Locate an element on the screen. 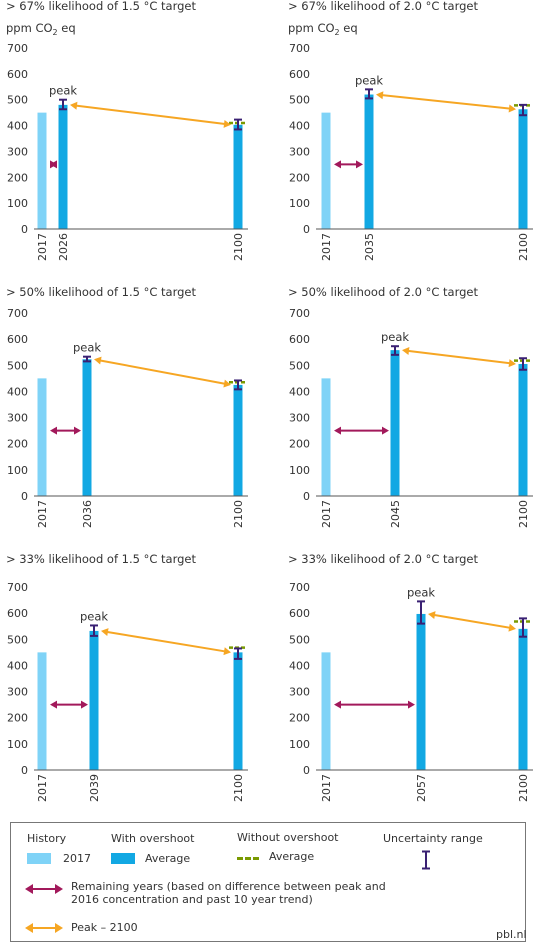  panel-2-bar-history is located at coordinates (326, 170).